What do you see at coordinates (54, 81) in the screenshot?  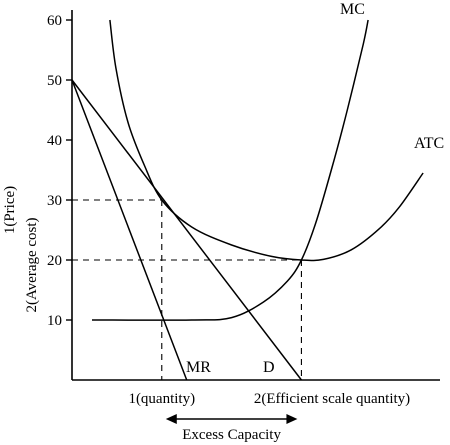 I see `y-tick-label-50: 50` at bounding box center [54, 81].